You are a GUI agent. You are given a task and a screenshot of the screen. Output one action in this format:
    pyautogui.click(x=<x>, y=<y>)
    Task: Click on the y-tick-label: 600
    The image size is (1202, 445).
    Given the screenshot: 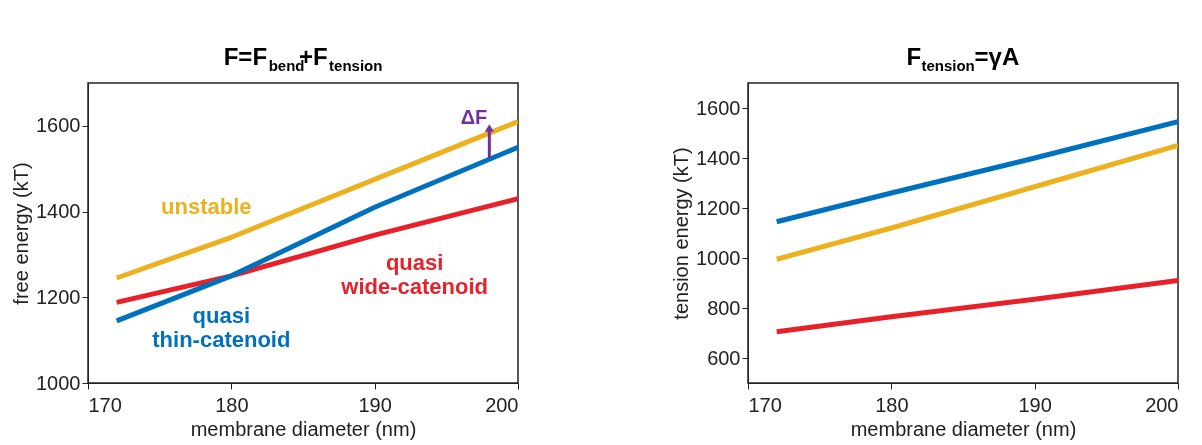 What is the action you would take?
    pyautogui.click(x=724, y=357)
    